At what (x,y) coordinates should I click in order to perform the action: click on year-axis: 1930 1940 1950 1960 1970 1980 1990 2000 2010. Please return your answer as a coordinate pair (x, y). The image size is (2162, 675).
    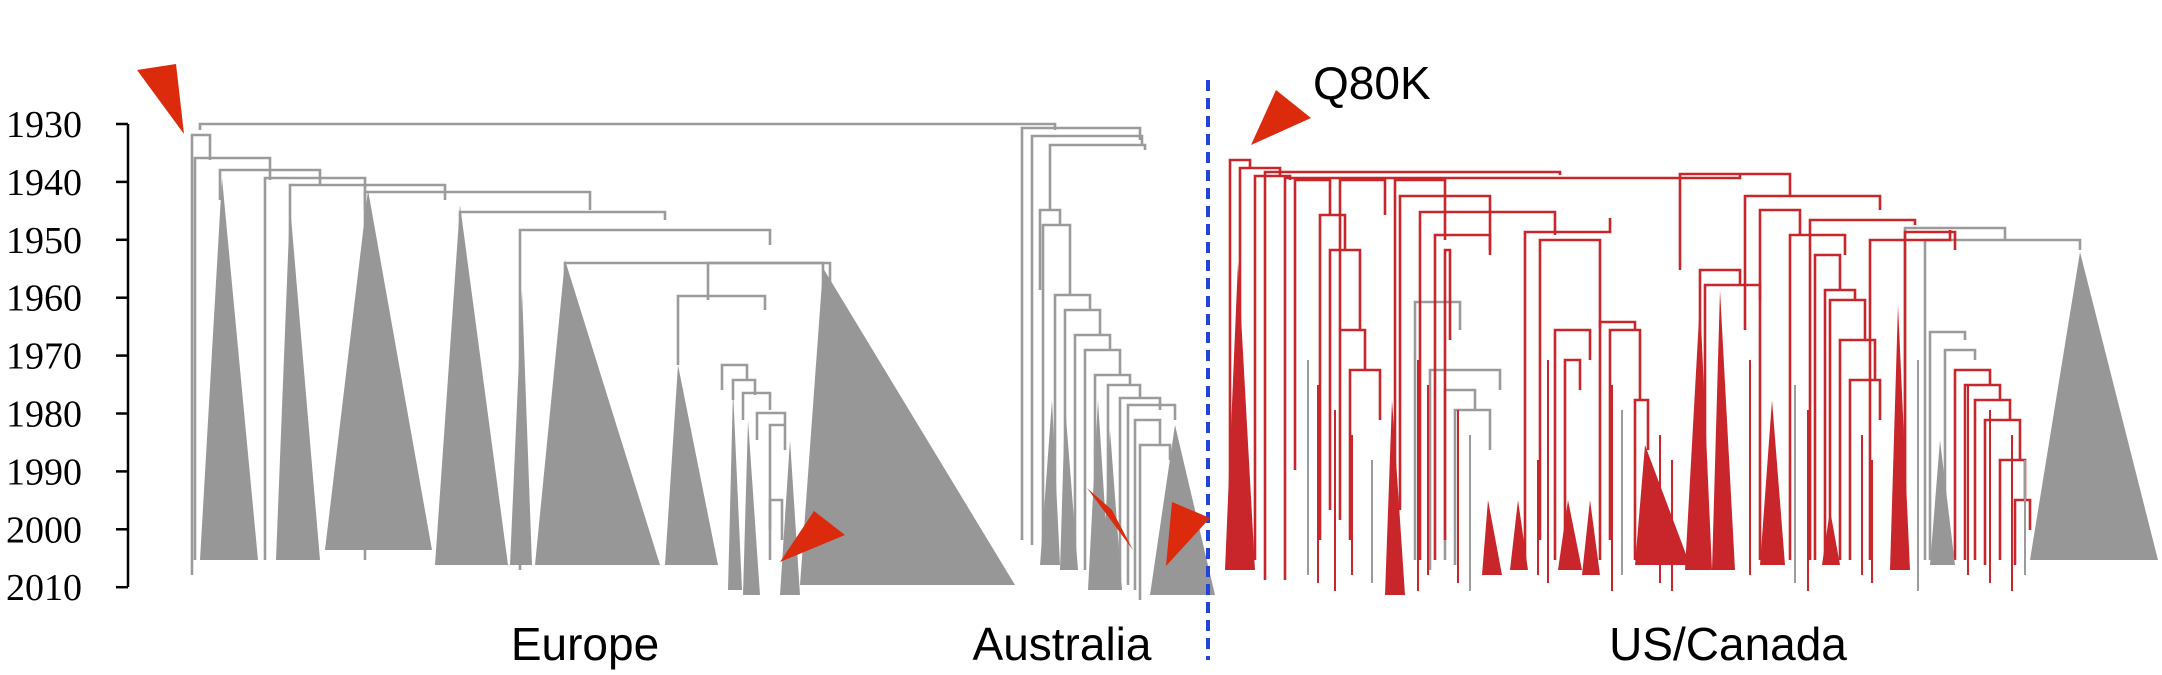
    Looking at the image, I should click on (68, 356).